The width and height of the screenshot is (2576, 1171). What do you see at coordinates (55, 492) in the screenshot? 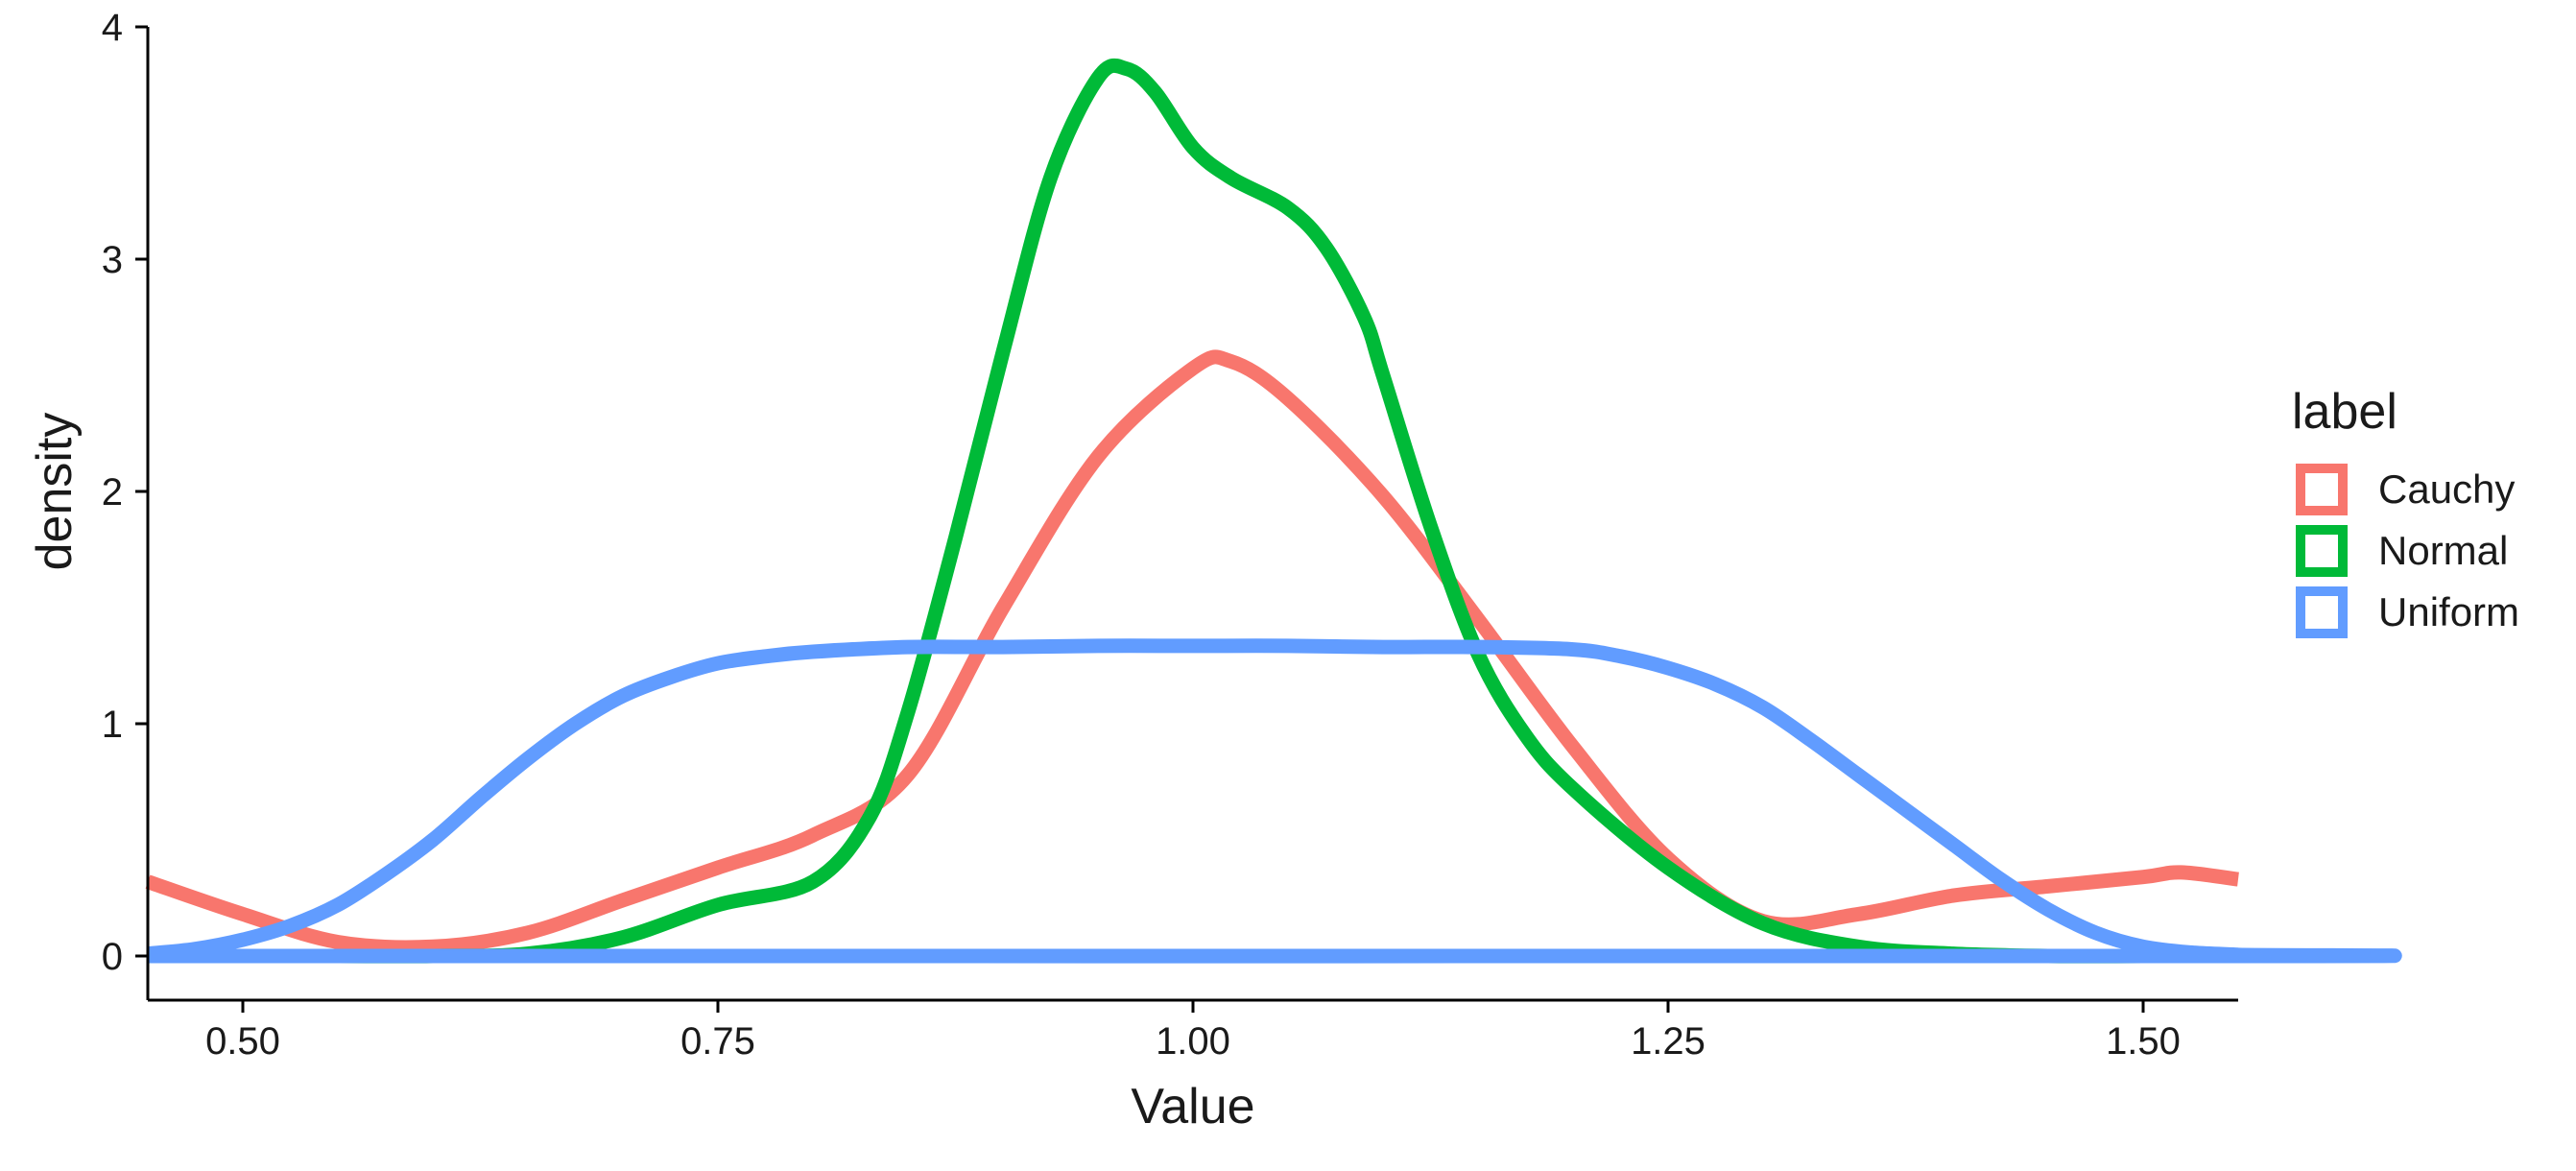
I see `y-axis-title: density` at bounding box center [55, 492].